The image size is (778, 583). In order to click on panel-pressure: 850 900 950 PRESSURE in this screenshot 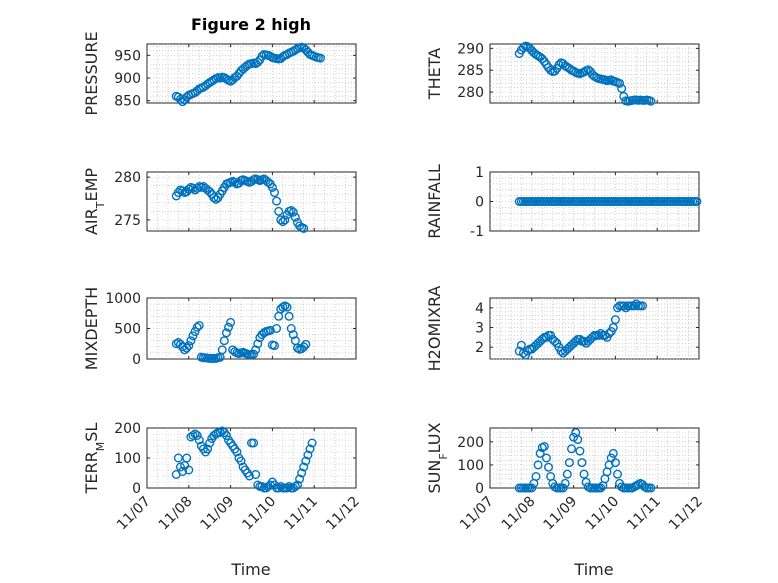, I will do `click(219, 73)`.